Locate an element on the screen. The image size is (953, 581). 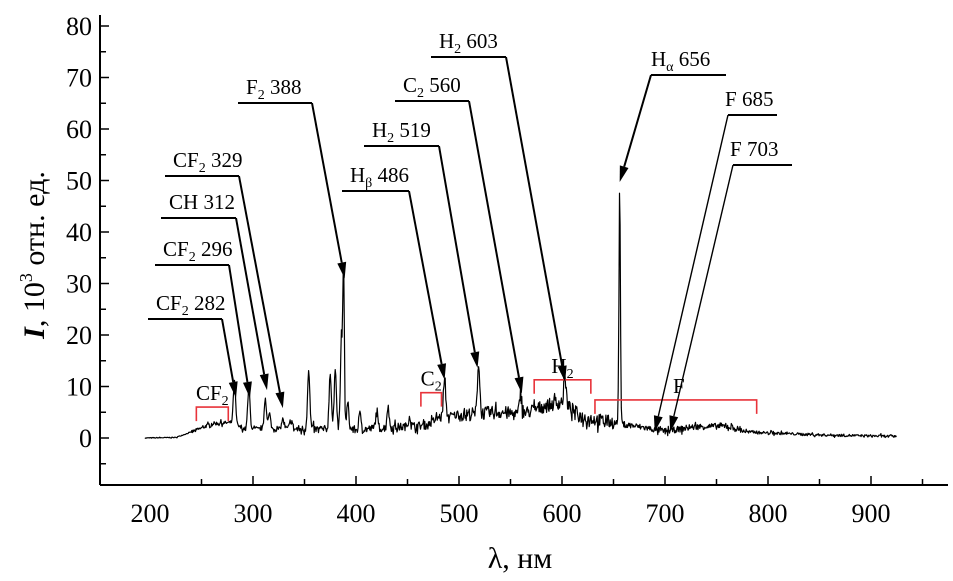
y-axis-unit-exp: 3 is located at coordinates (26, 277).